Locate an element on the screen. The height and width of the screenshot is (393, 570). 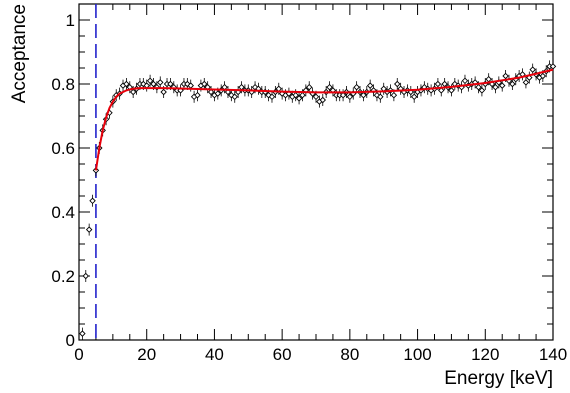
y-tick-label: 0 is located at coordinates (70, 340).